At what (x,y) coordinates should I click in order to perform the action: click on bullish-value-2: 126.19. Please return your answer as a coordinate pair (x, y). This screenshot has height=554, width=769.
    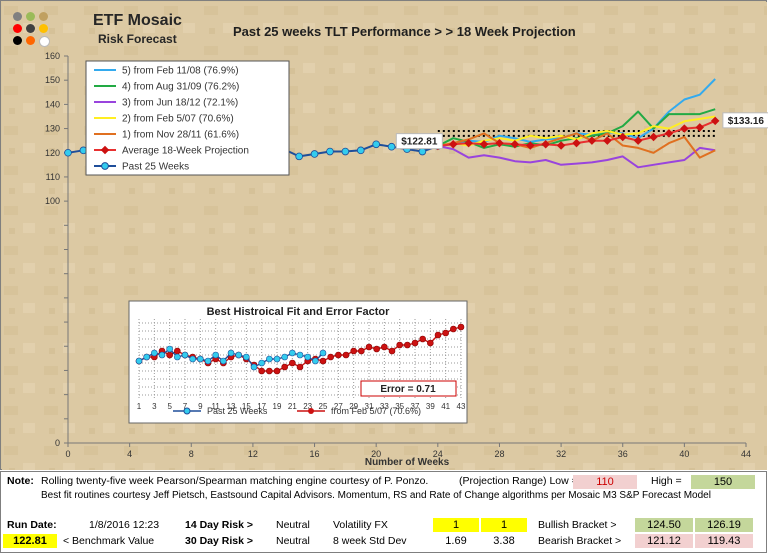
    Looking at the image, I should click on (724, 525).